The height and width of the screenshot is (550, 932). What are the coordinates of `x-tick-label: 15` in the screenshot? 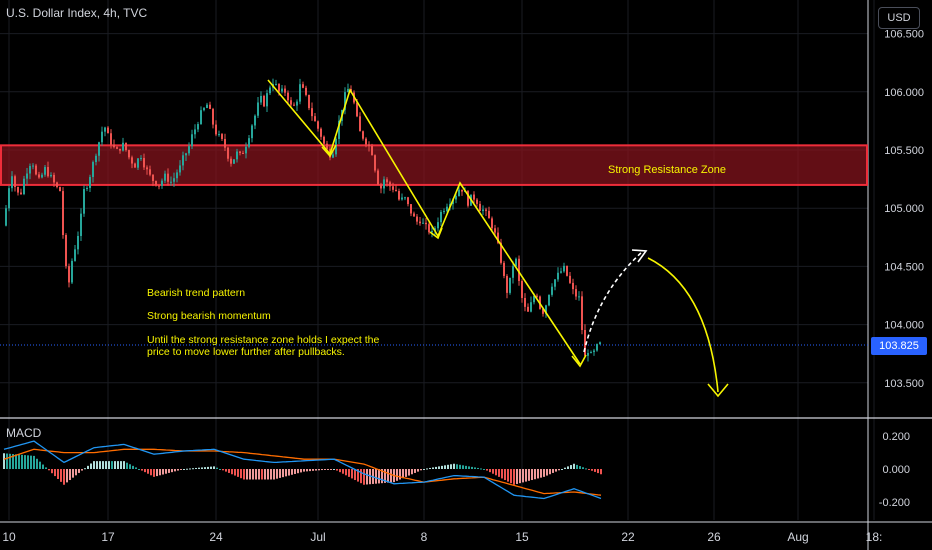 It's located at (522, 537).